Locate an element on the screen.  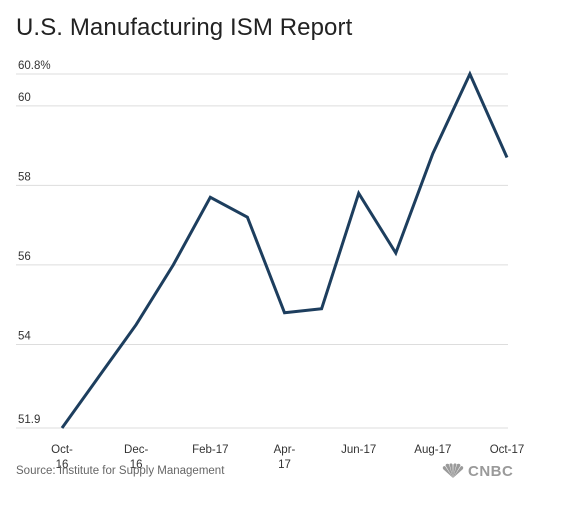
peacock-icon is located at coordinates (453, 470).